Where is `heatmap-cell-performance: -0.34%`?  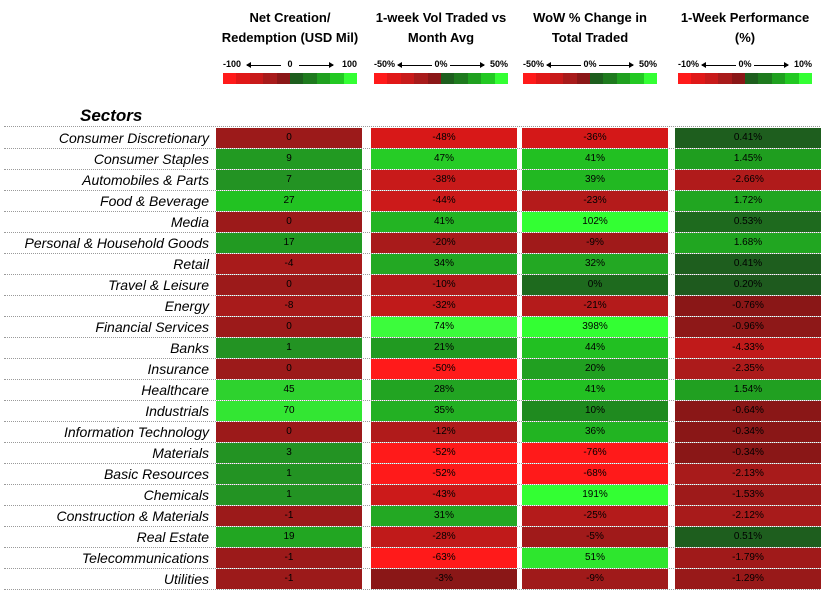 heatmap-cell-performance: -0.34% is located at coordinates (748, 432).